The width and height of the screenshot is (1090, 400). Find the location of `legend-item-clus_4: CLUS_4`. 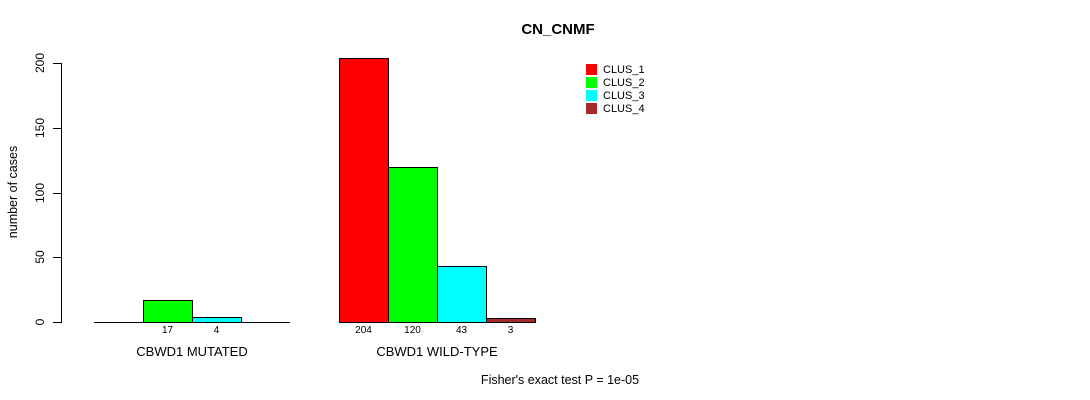

legend-item-clus_4: CLUS_4 is located at coordinates (615, 108).